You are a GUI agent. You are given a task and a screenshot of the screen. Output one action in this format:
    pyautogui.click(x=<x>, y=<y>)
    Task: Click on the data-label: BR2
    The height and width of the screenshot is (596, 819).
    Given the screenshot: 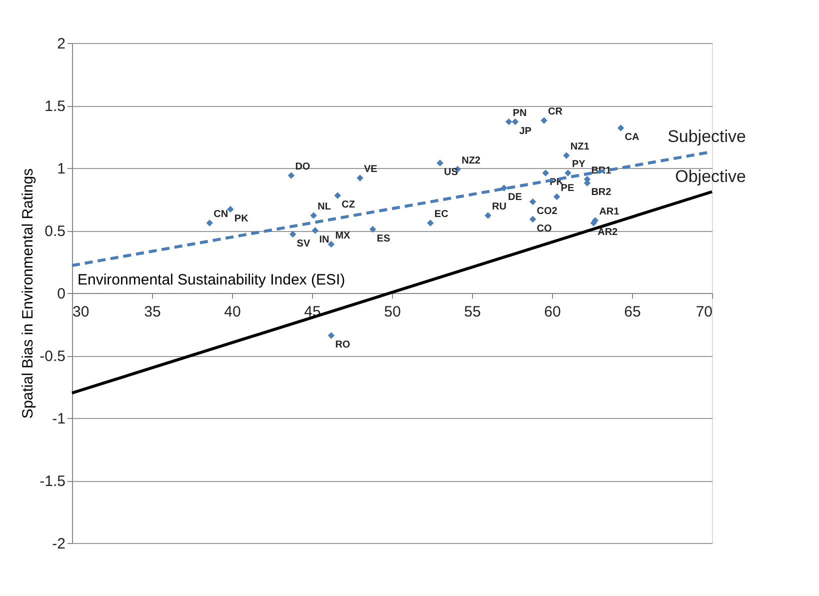 What is the action you would take?
    pyautogui.click(x=601, y=192)
    